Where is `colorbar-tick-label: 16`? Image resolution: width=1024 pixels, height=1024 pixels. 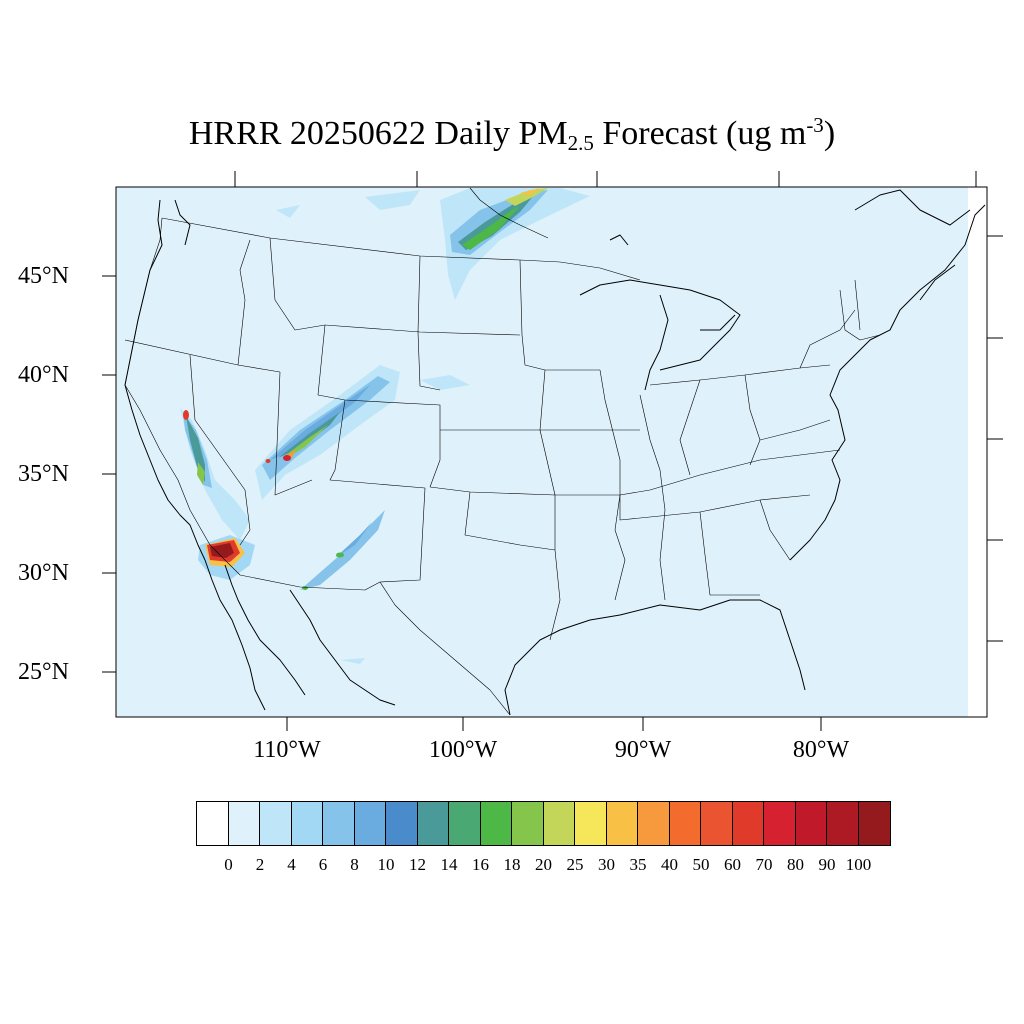 colorbar-tick-label: 16 is located at coordinates (480, 864).